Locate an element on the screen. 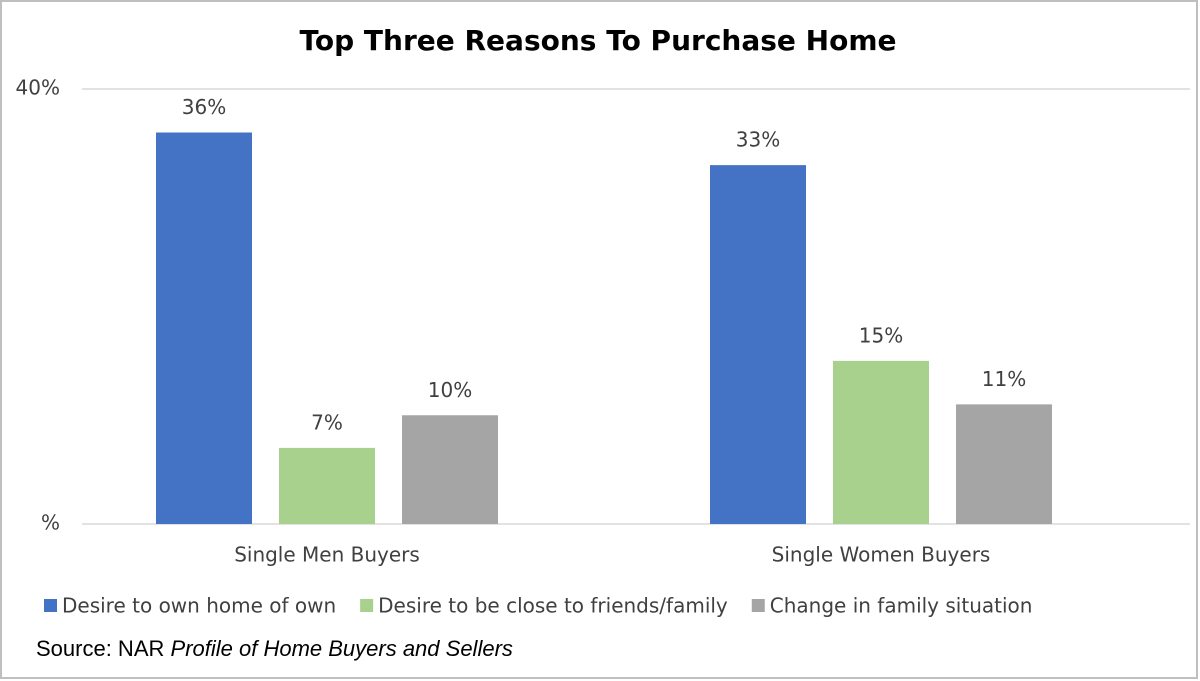 The height and width of the screenshot is (681, 1200). value-label: 7% is located at coordinates (327, 422).